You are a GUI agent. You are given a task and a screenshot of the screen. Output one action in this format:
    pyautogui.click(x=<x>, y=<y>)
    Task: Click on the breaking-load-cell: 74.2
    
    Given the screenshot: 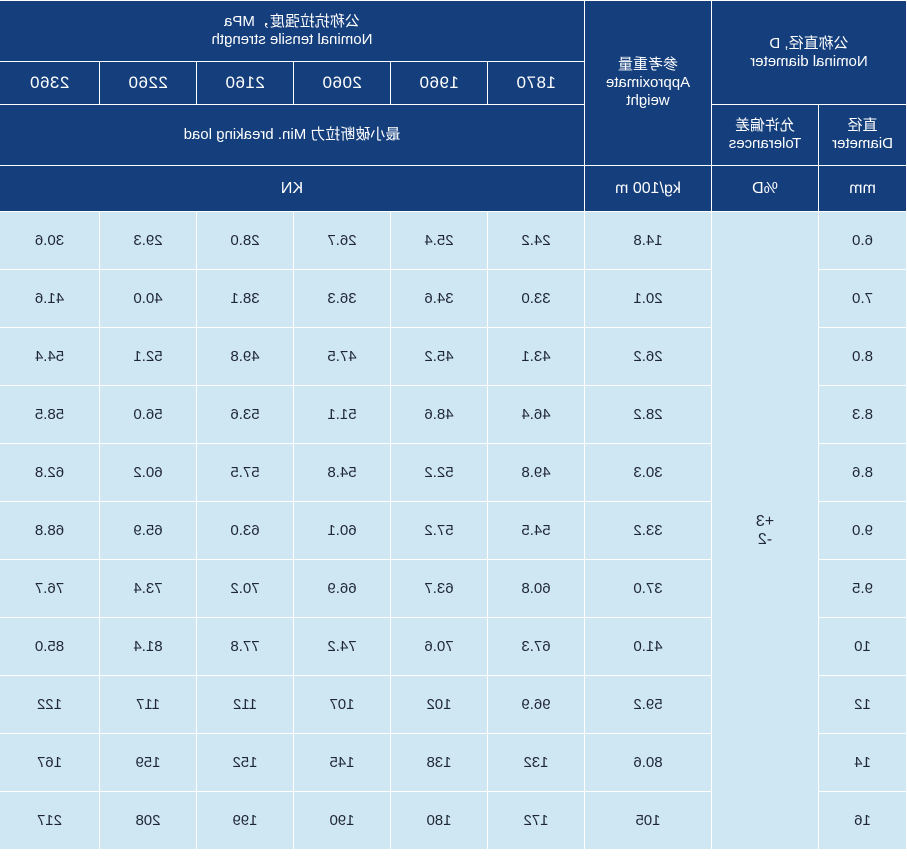 What is the action you would take?
    pyautogui.click(x=342, y=646)
    